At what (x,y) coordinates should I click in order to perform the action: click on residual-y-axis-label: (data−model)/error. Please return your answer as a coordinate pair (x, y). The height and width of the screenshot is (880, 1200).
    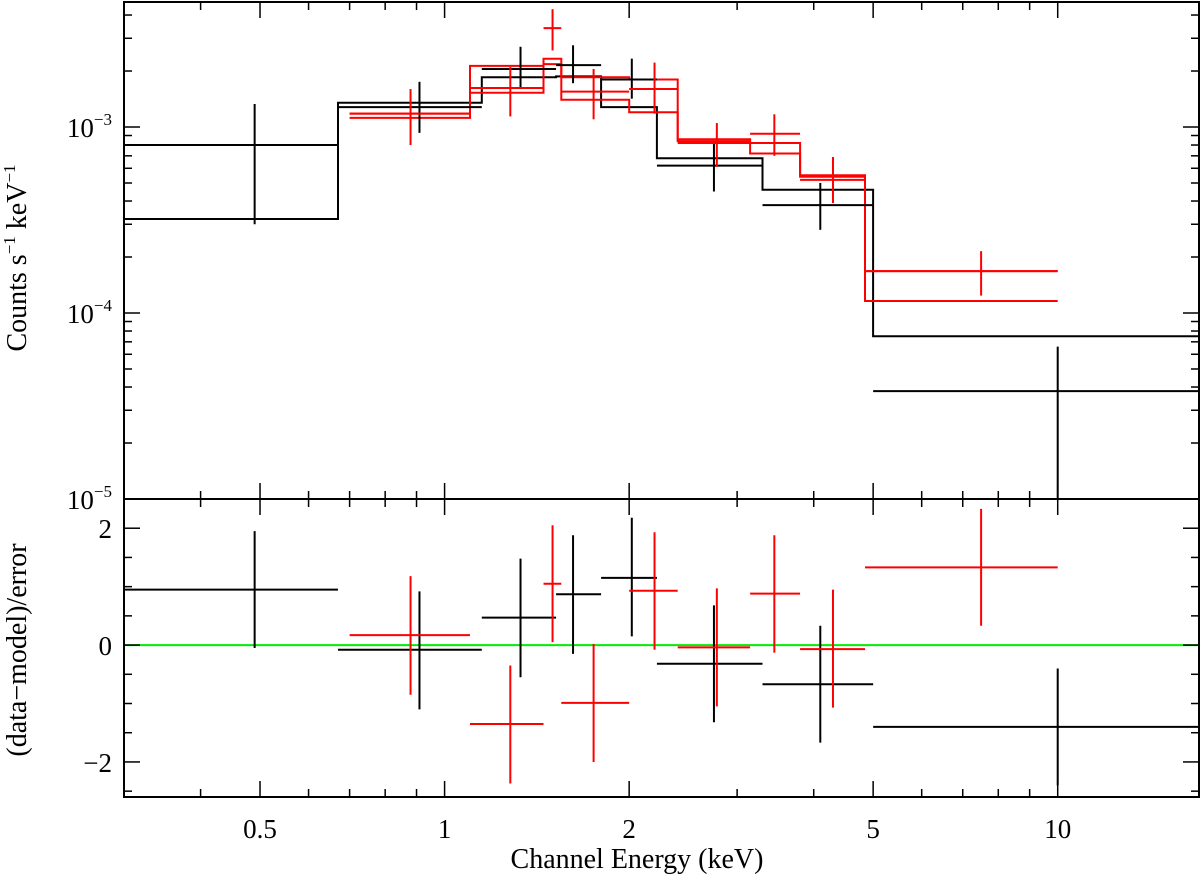
    Looking at the image, I should click on (17, 650).